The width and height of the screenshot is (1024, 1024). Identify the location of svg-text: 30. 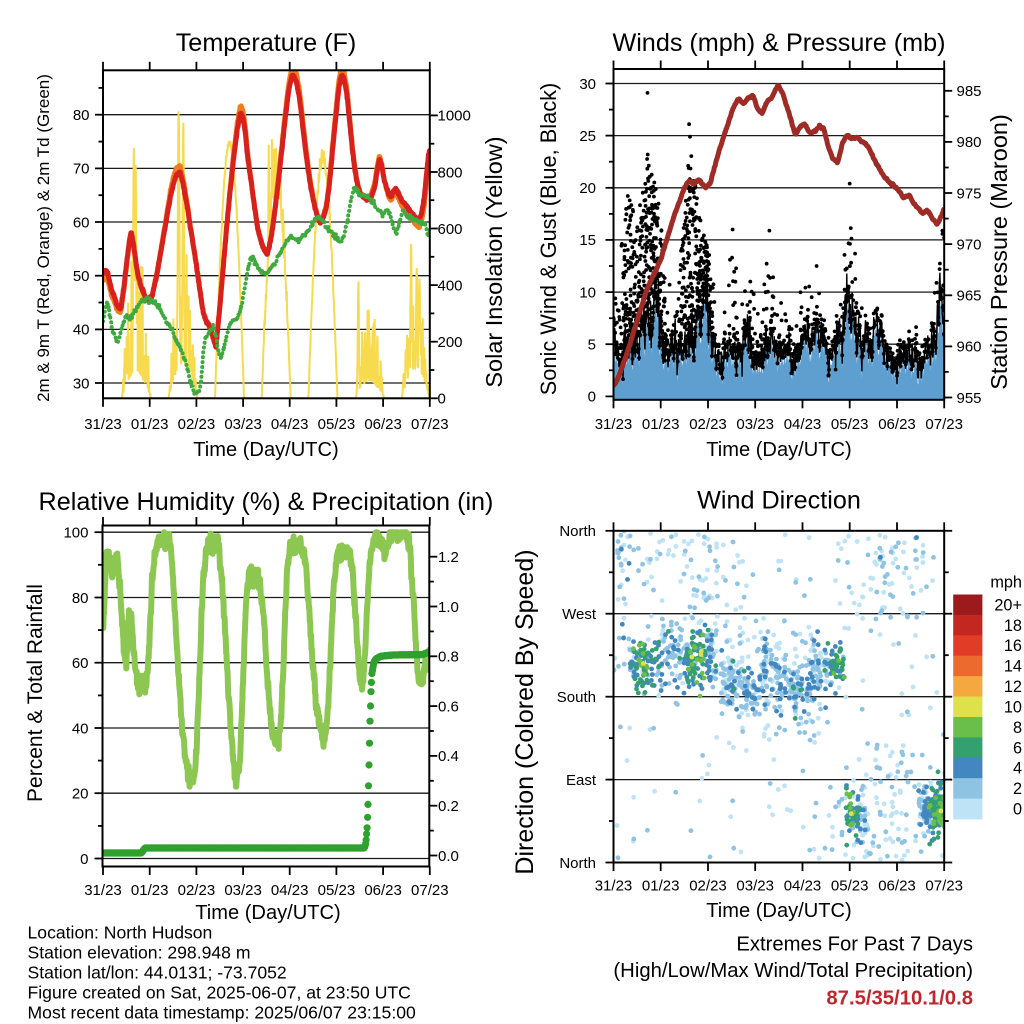
(587, 84).